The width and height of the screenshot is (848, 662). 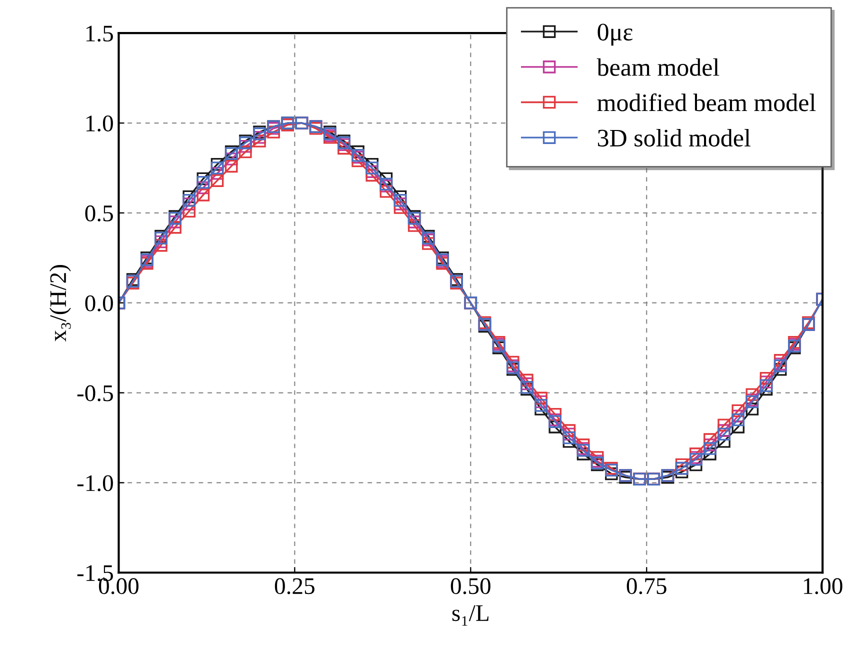 I want to click on y-axis-title: x₃/(H/2), so click(x=60, y=303).